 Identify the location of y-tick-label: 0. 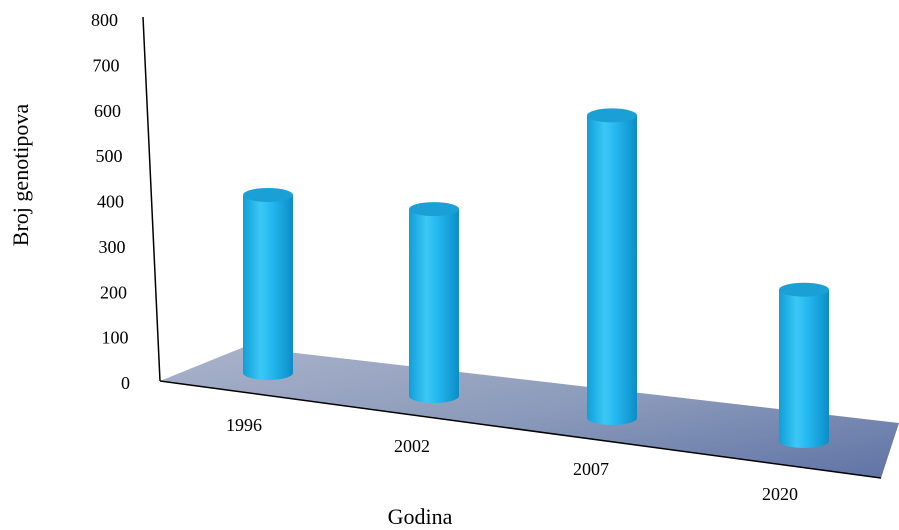
(125, 383).